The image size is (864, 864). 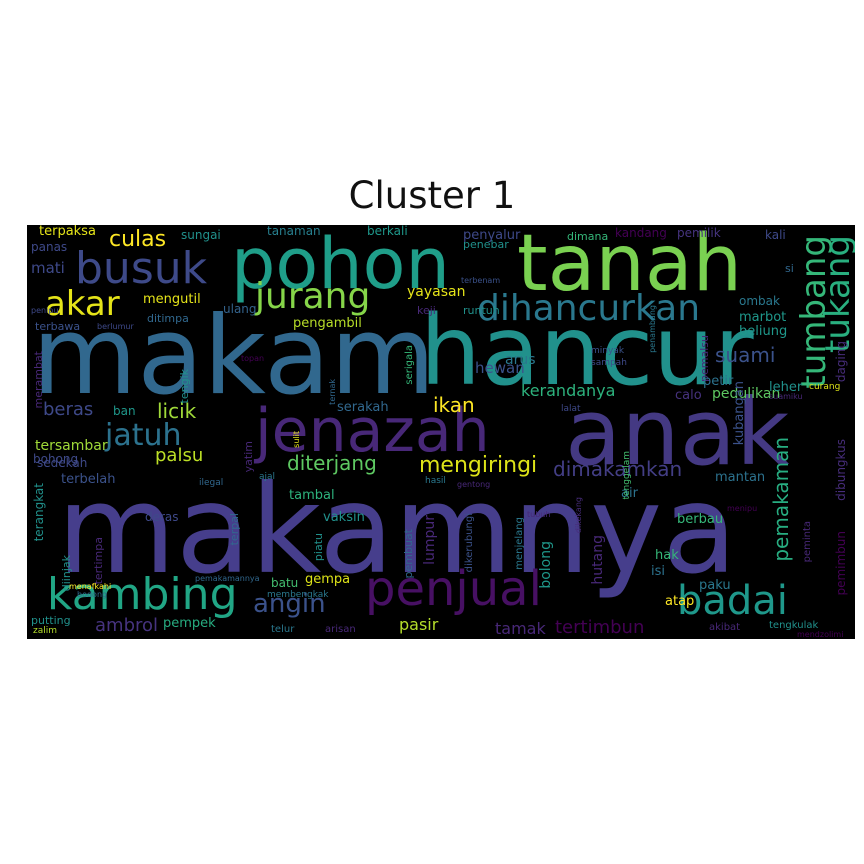 What do you see at coordinates (700, 519) in the screenshot?
I see `word-cloud-word: berbau` at bounding box center [700, 519].